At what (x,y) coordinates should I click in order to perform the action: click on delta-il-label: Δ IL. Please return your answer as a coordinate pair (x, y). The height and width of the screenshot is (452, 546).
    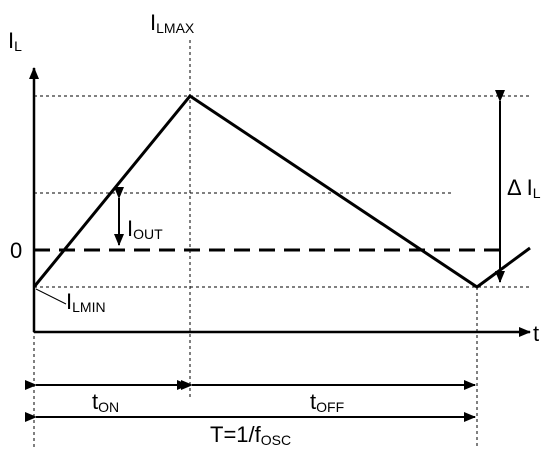
    Looking at the image, I should click on (524, 188).